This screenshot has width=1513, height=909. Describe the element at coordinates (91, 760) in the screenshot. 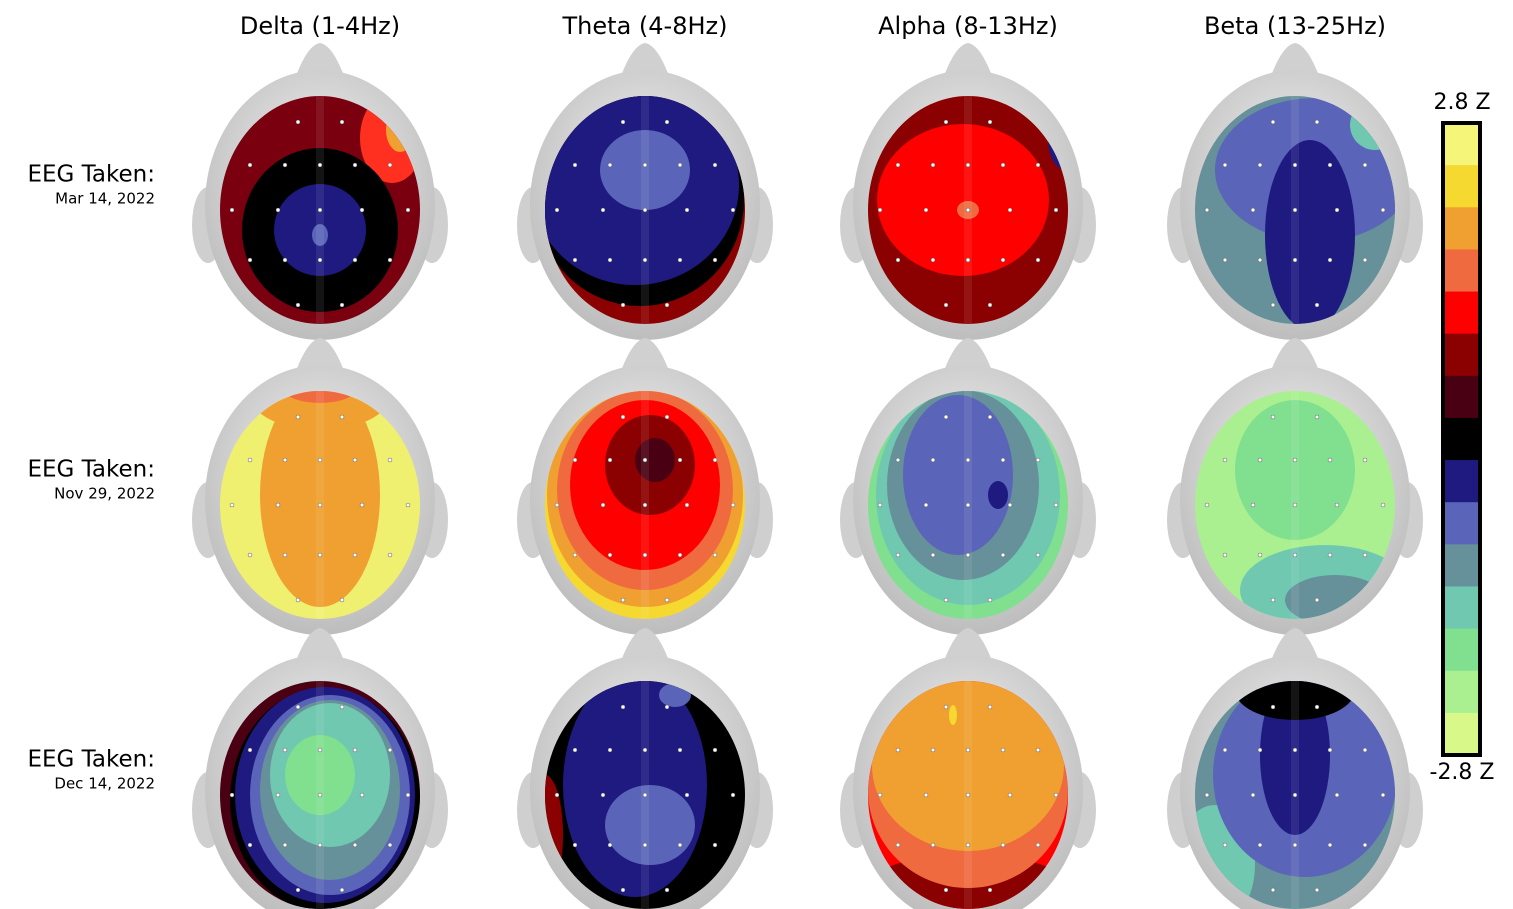

I see `row-label: EEG Taken:` at that location.